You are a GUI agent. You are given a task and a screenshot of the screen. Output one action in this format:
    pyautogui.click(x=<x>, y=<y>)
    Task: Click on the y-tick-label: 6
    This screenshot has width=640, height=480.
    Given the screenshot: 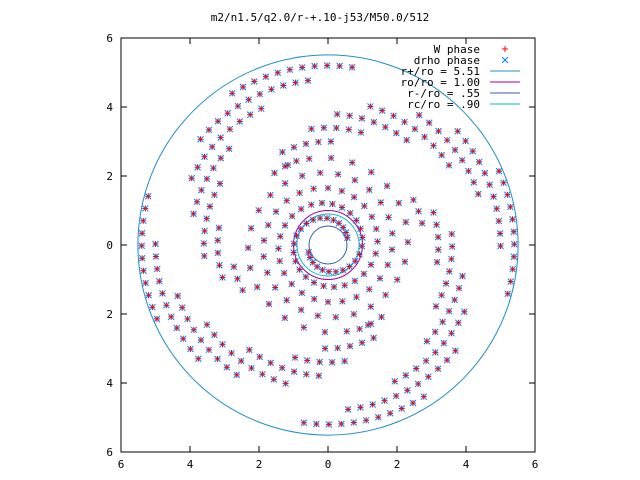 What is the action you would take?
    pyautogui.click(x=109, y=452)
    